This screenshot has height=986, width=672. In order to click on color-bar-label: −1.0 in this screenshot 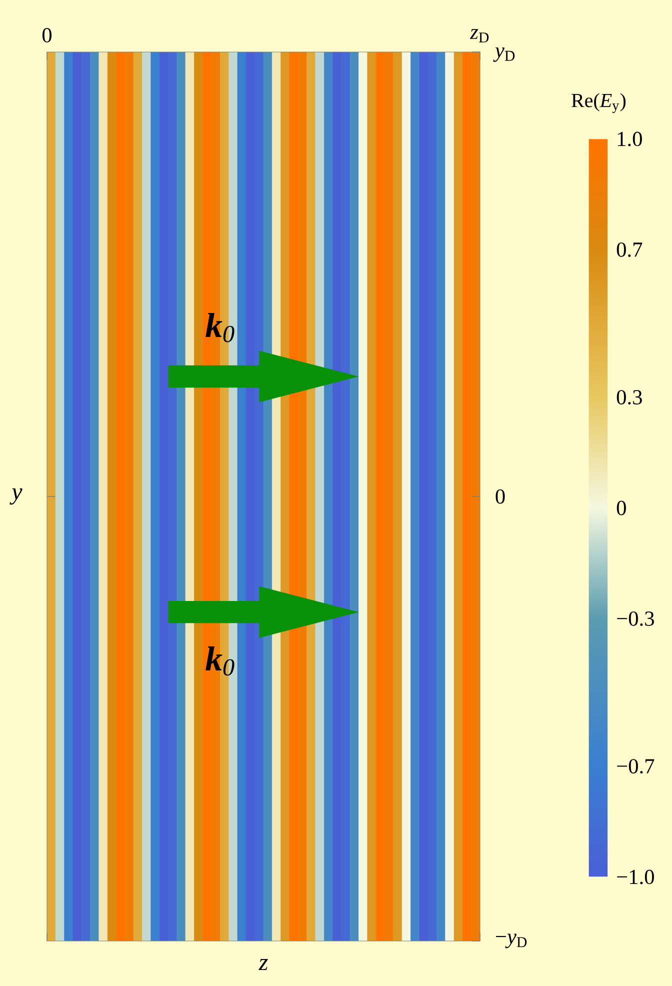, I will do `click(635, 877)`.